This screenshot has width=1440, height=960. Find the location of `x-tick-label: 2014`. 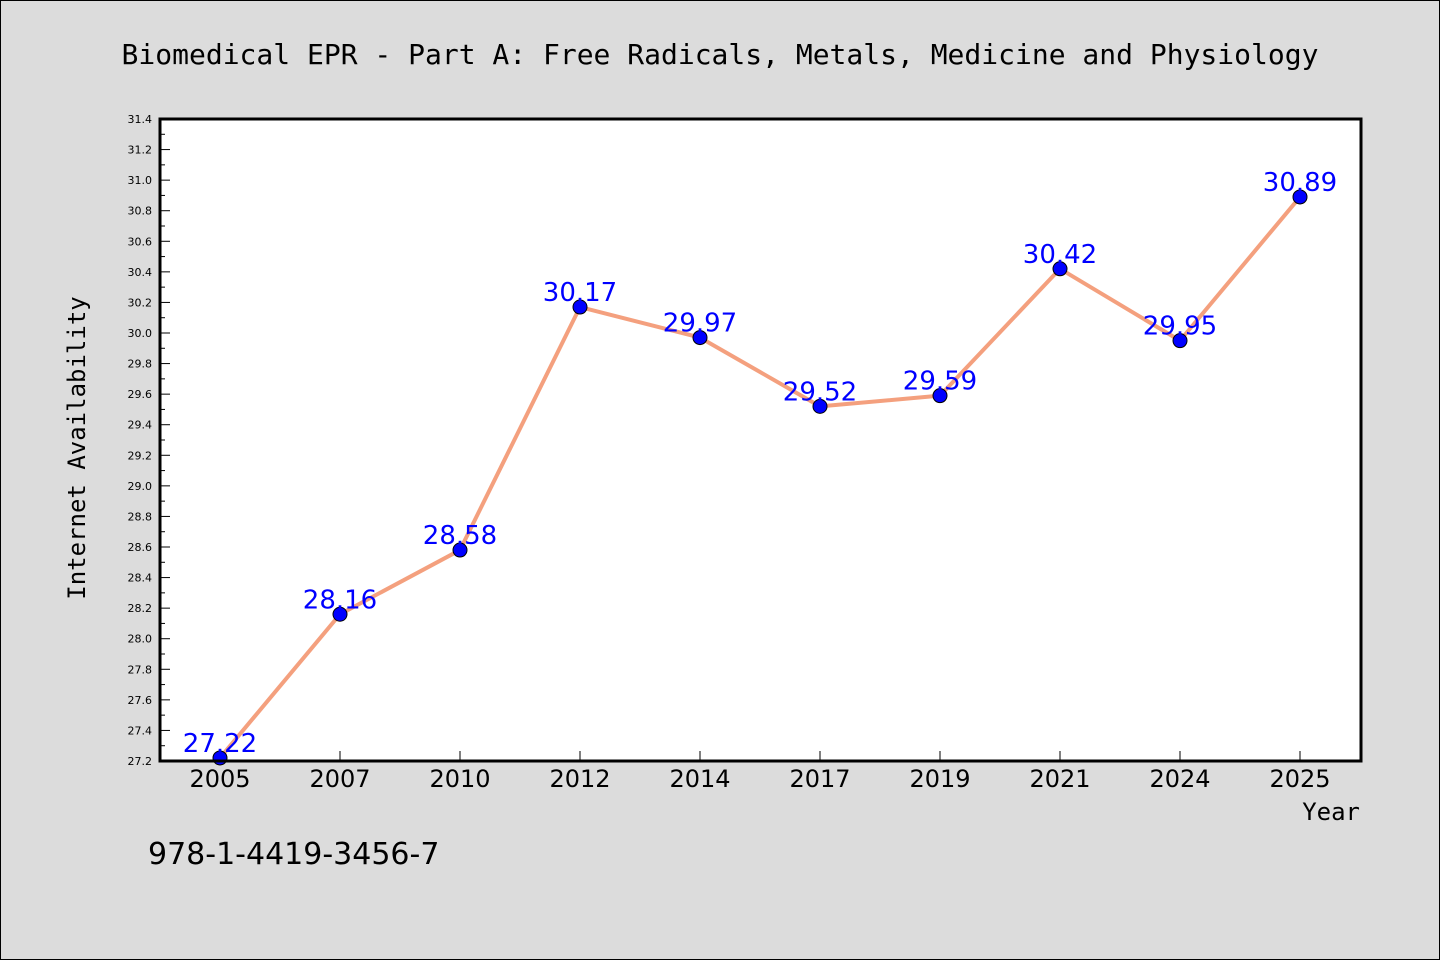

x-tick-label: 2014 is located at coordinates (699, 779).